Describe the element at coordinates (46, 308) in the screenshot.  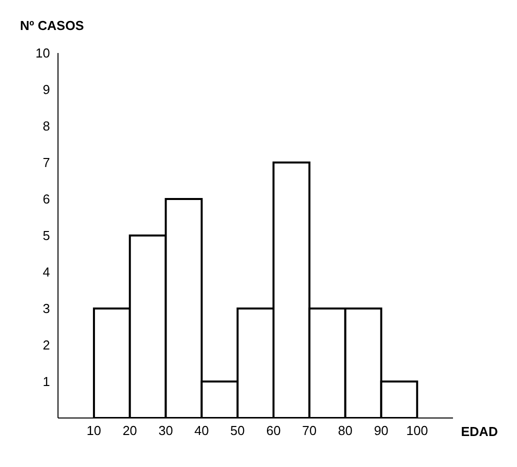
I see `y-tick-label: 3` at that location.